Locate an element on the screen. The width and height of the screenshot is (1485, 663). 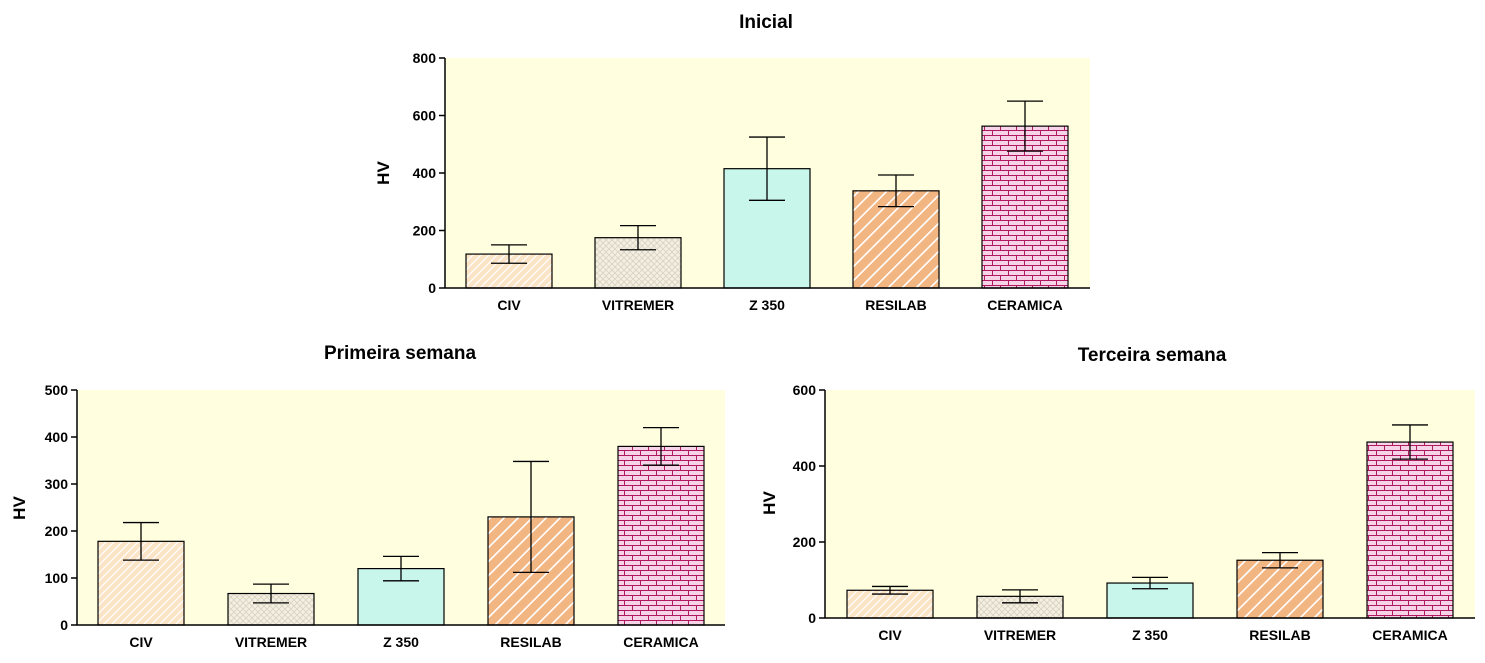
chart-terceira-title: Terceira semana is located at coordinates (1152, 355).